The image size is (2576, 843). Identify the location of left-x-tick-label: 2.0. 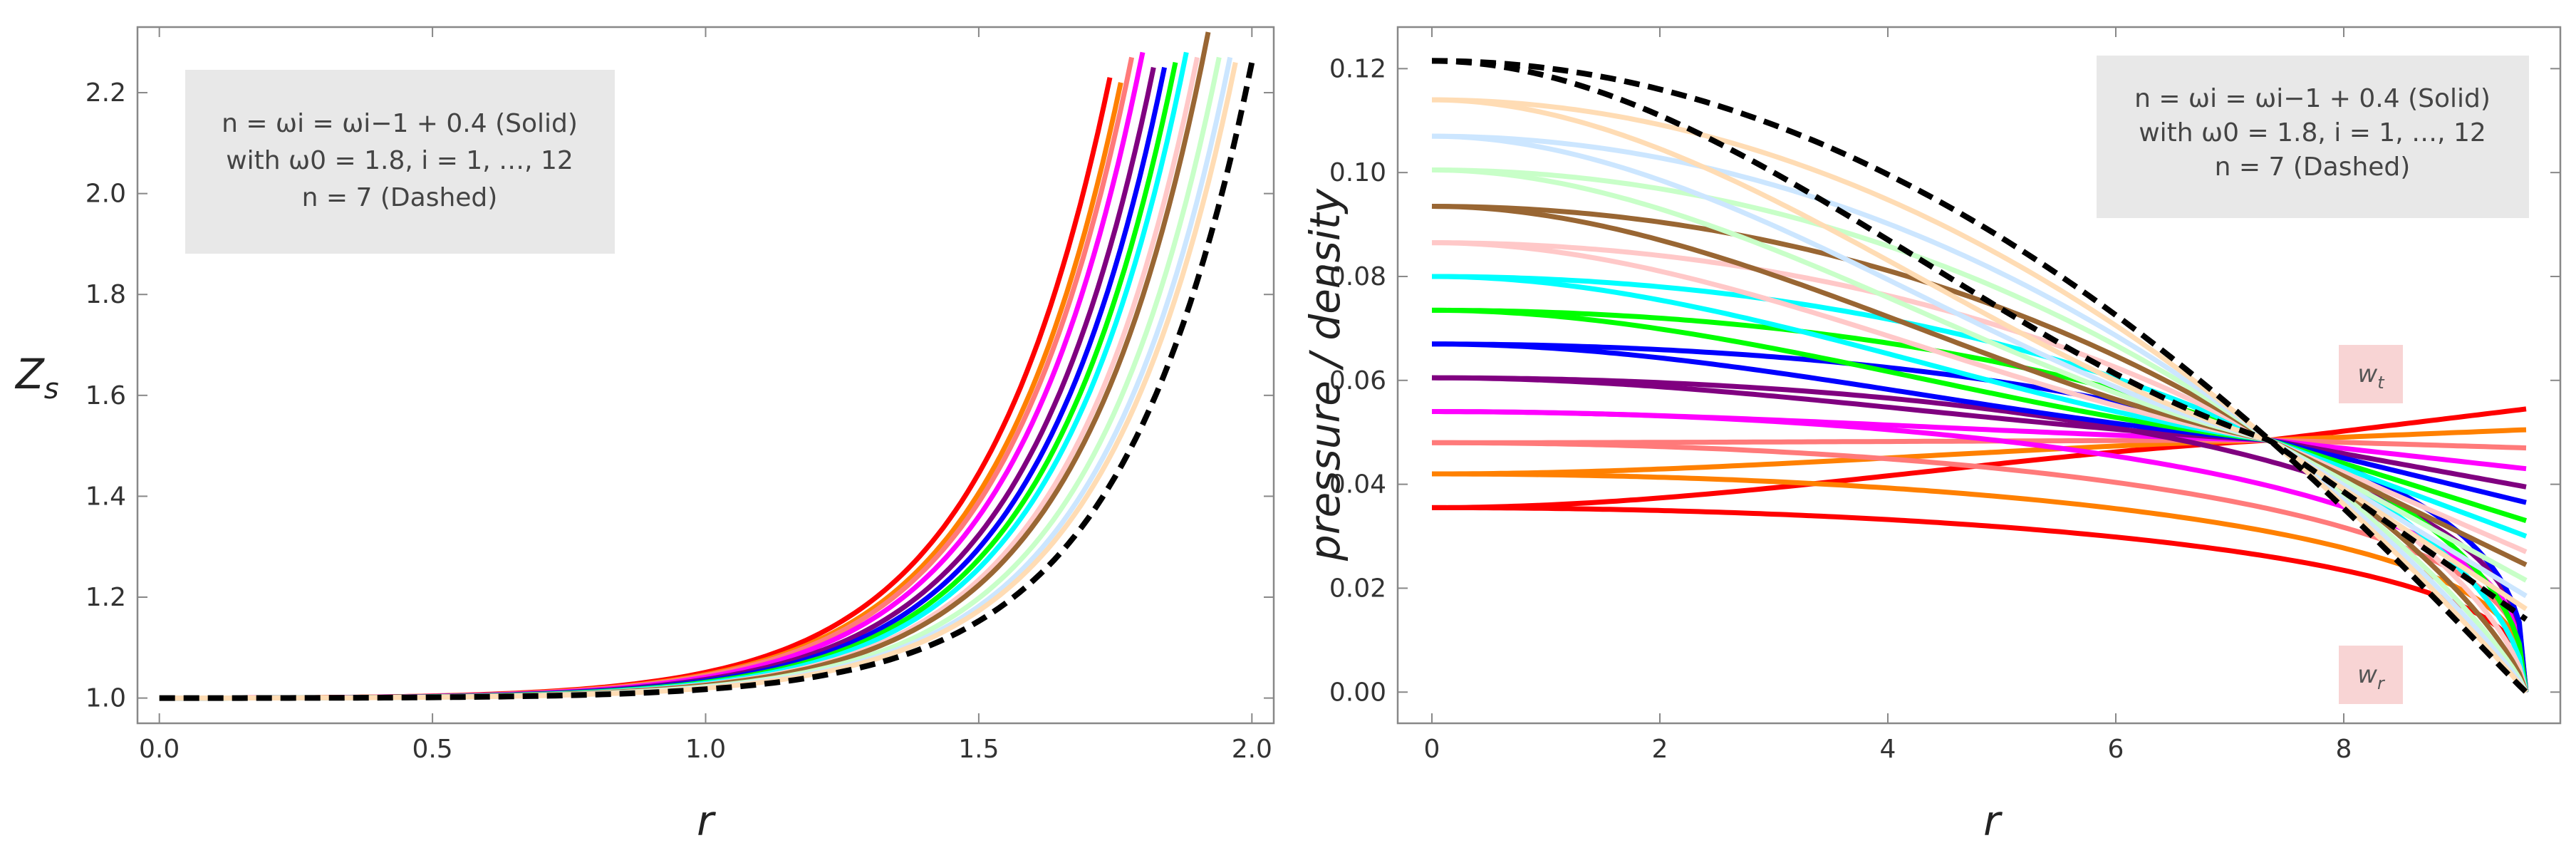
(1252, 749).